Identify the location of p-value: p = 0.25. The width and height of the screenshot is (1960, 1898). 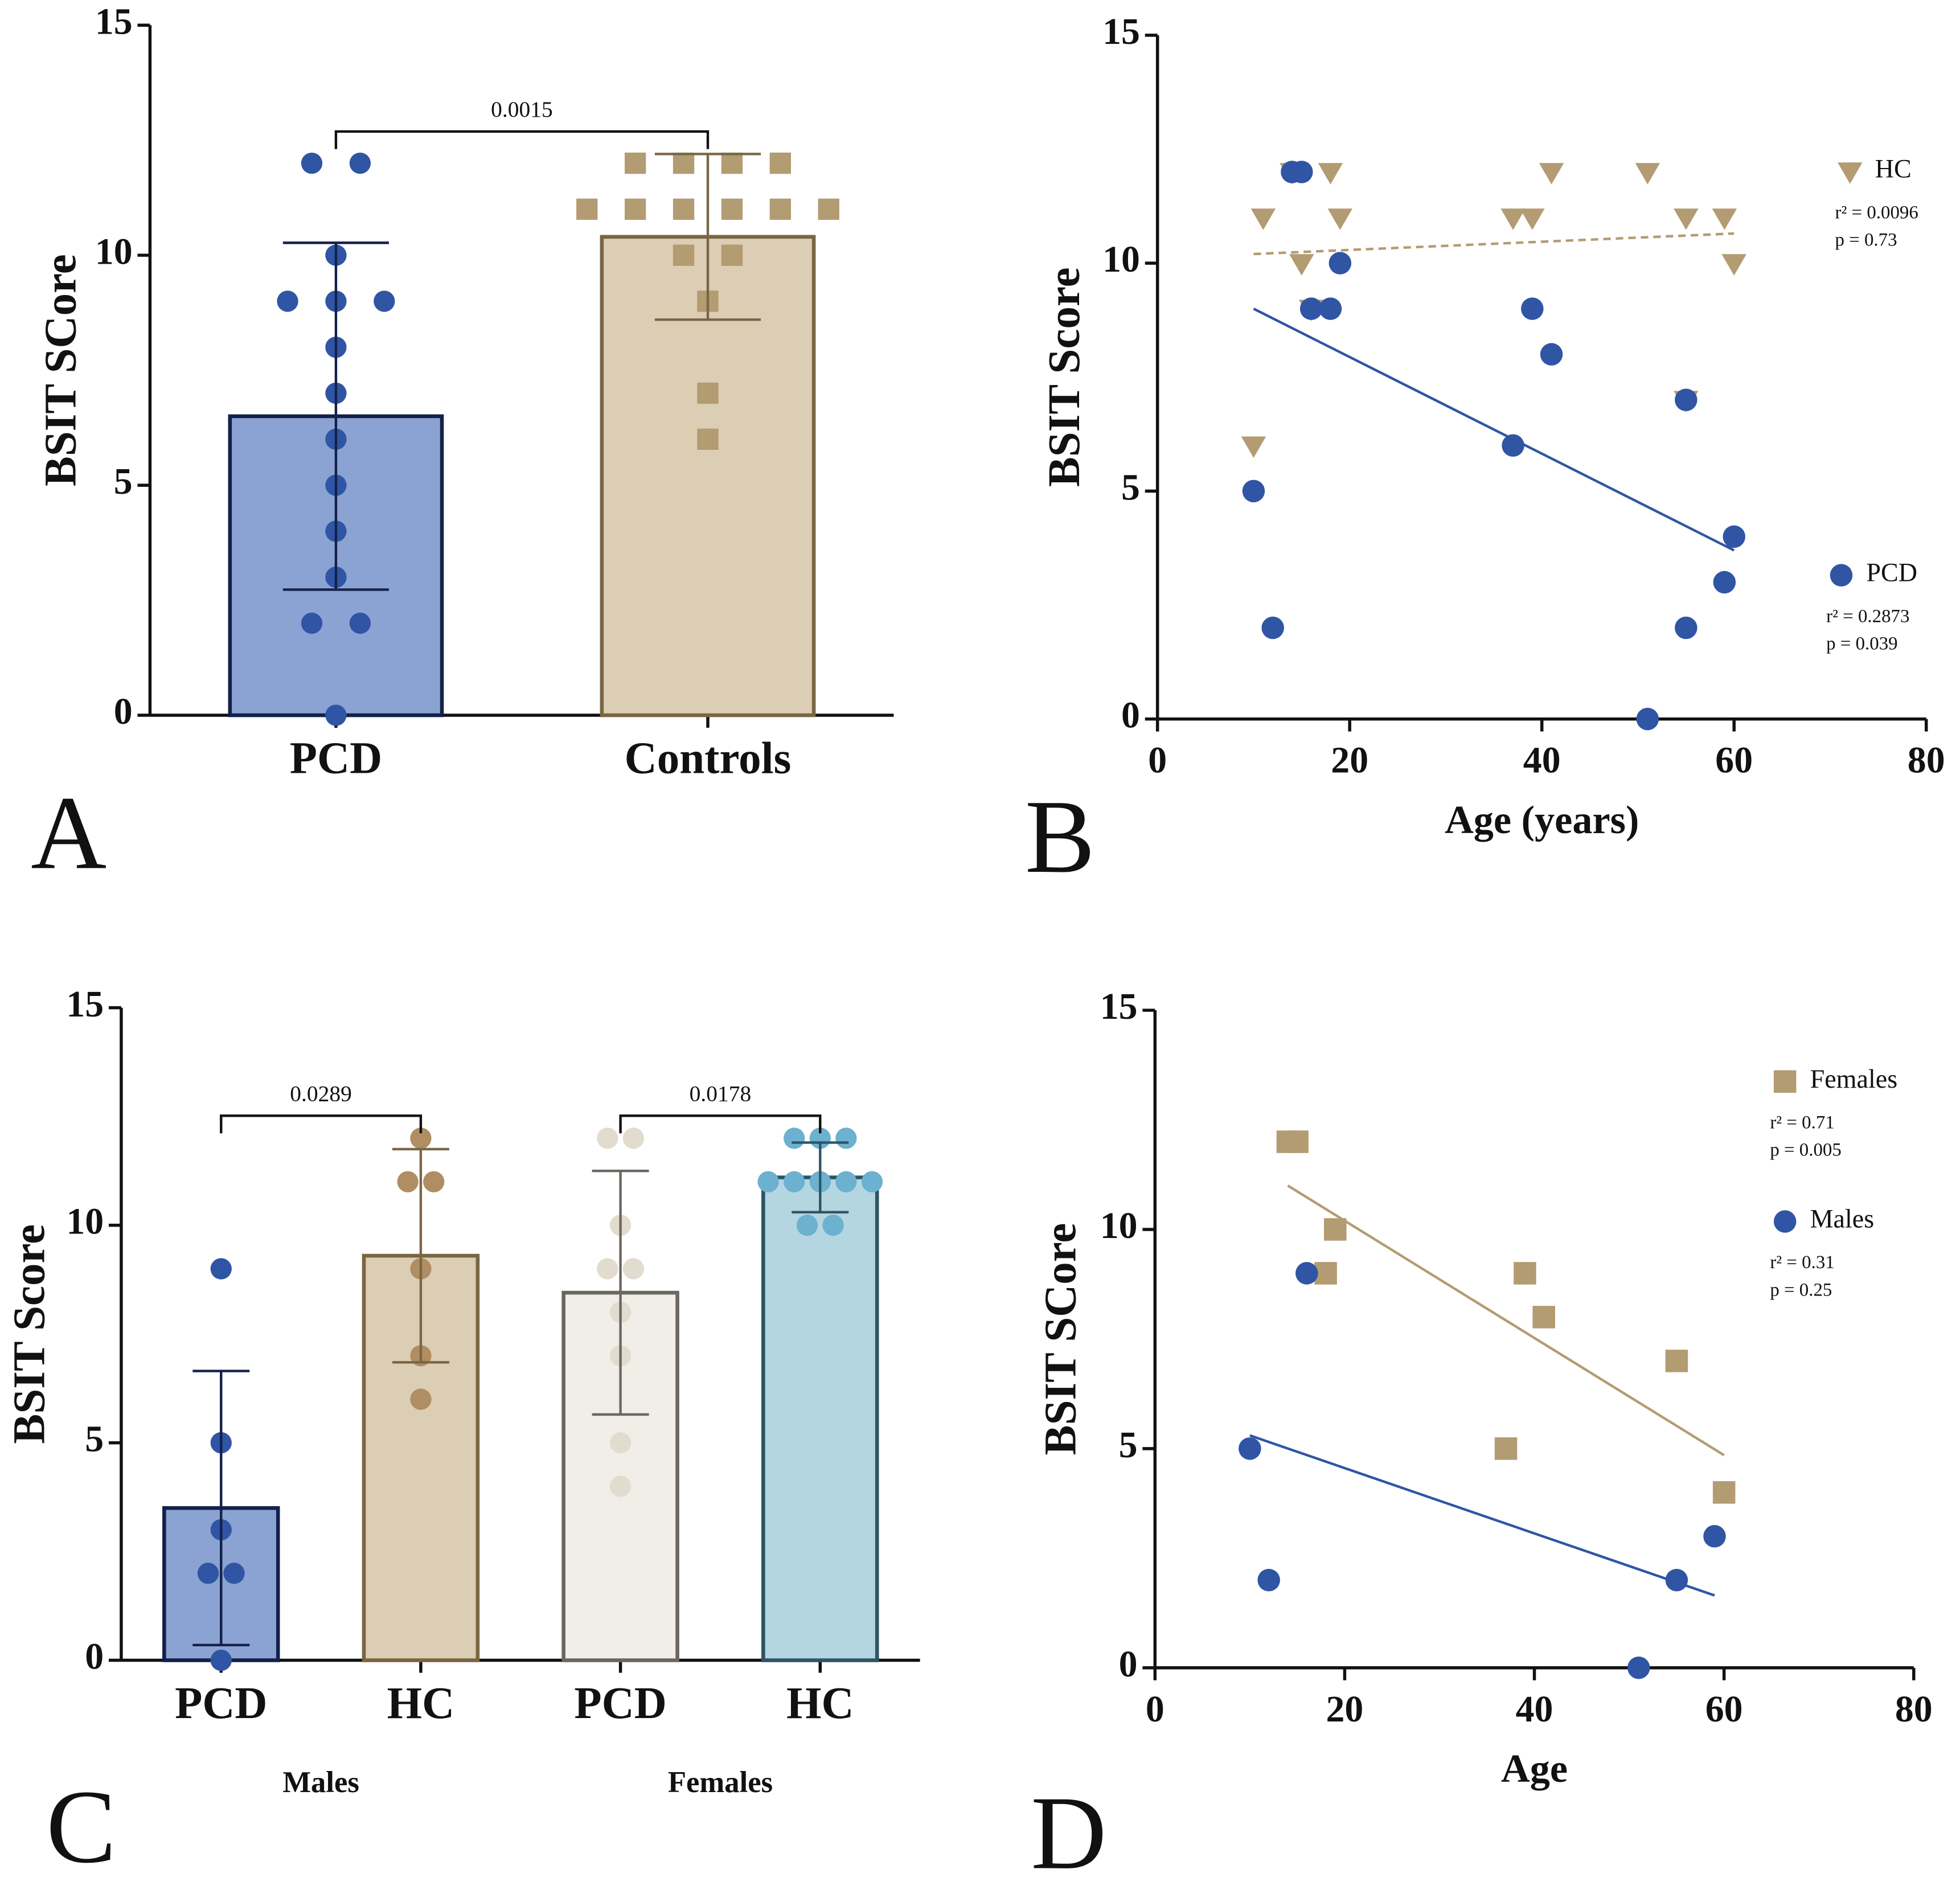
(1801, 1290).